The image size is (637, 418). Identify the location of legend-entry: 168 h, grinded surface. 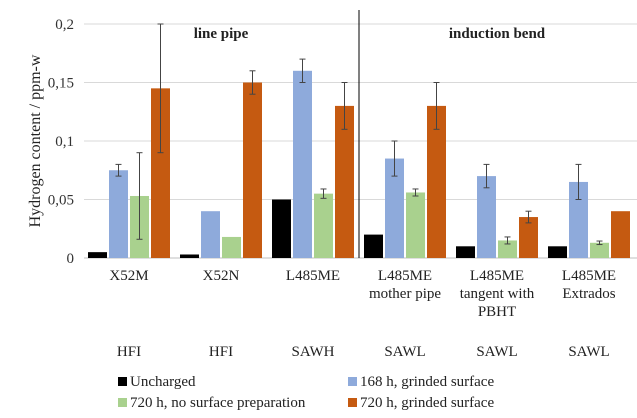
(427, 382).